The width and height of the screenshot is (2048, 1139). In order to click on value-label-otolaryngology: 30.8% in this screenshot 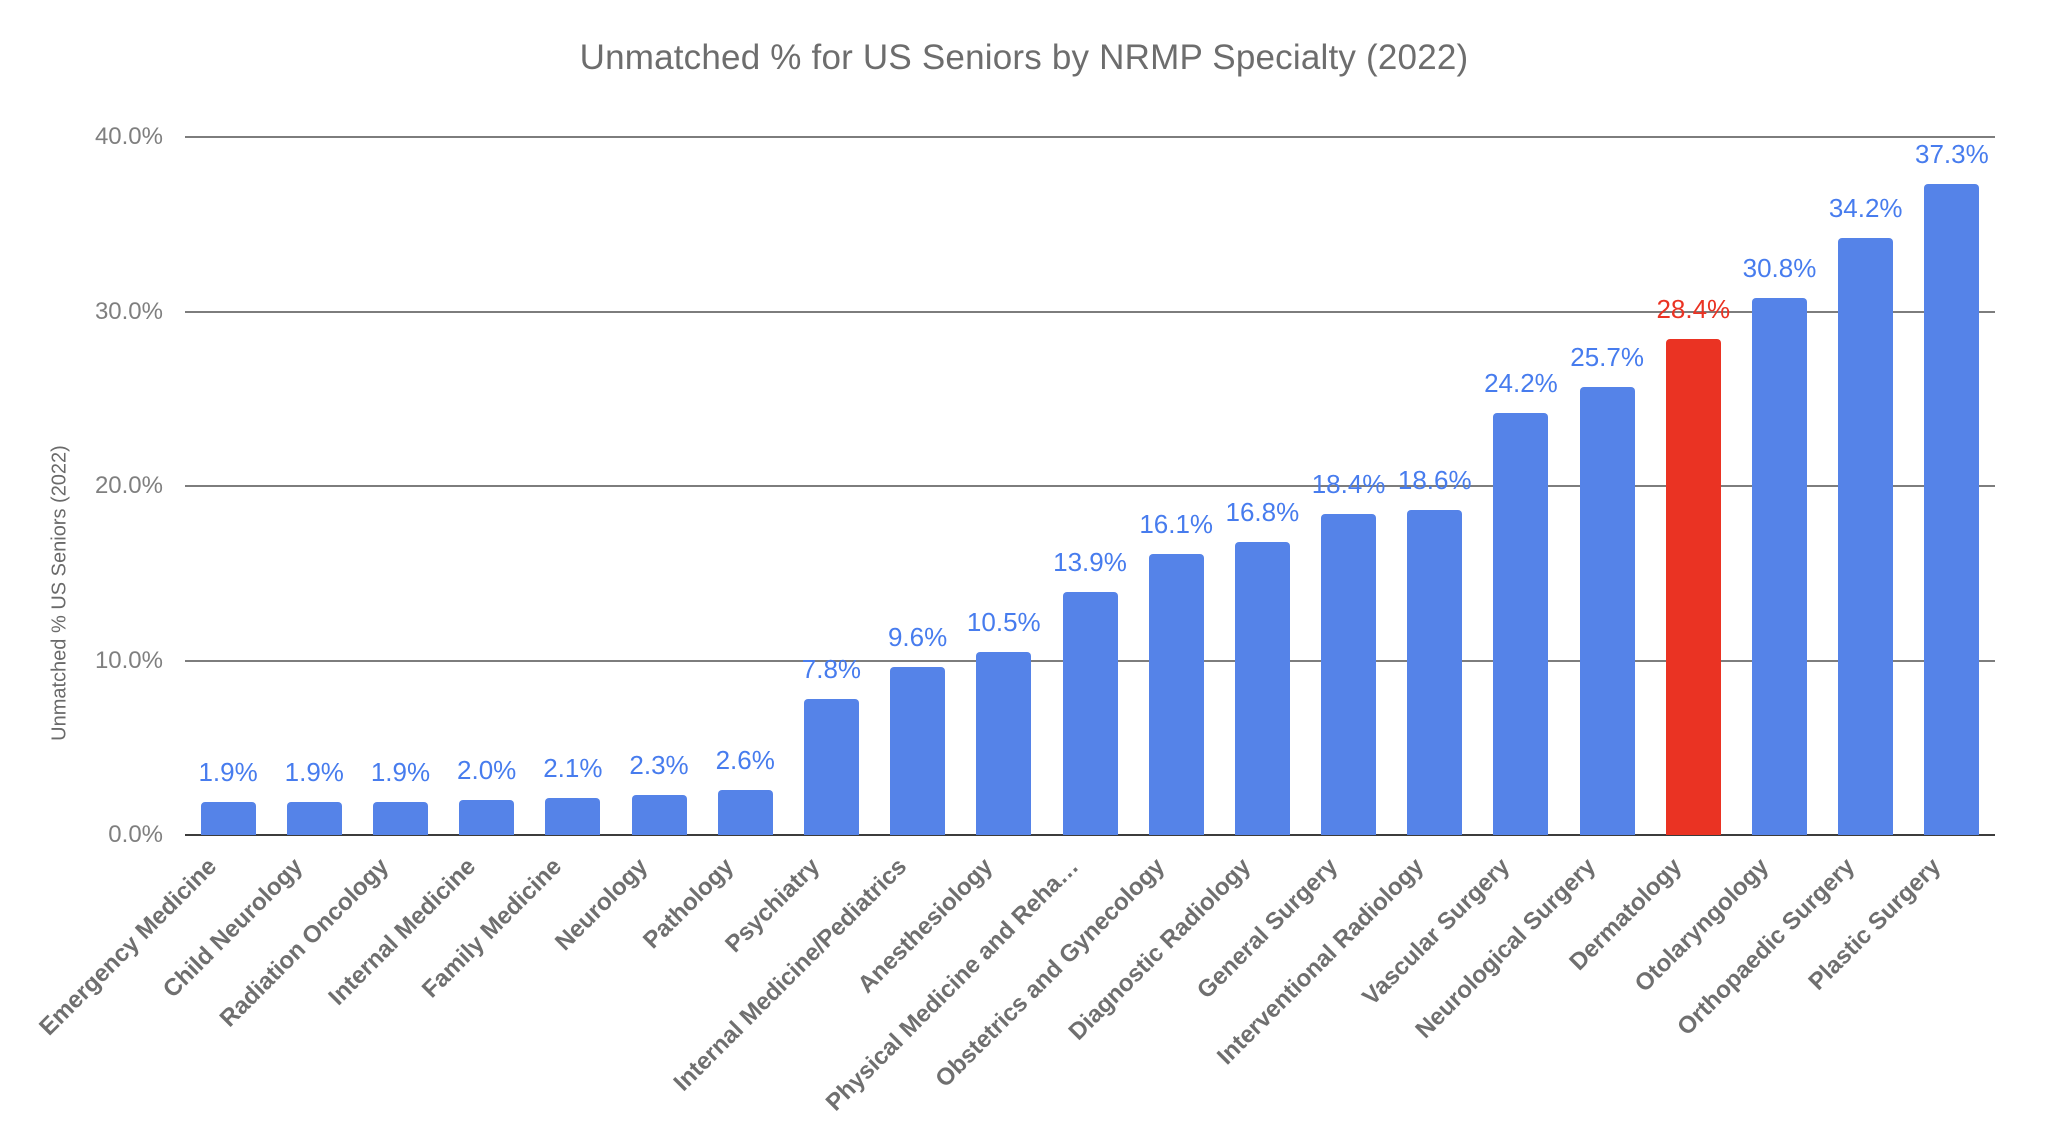, I will do `click(1779, 267)`.